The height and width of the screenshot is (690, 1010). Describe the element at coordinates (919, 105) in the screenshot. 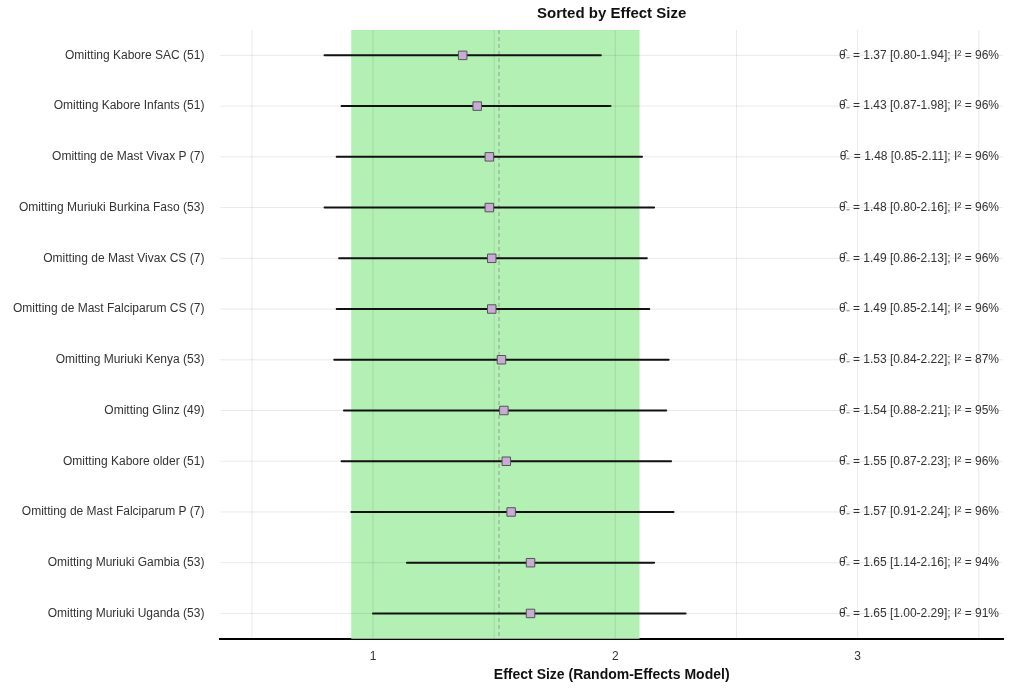

I see `annotation: θ̂₋ = 1.43 [0.87-1.98]; I² = 96%` at that location.